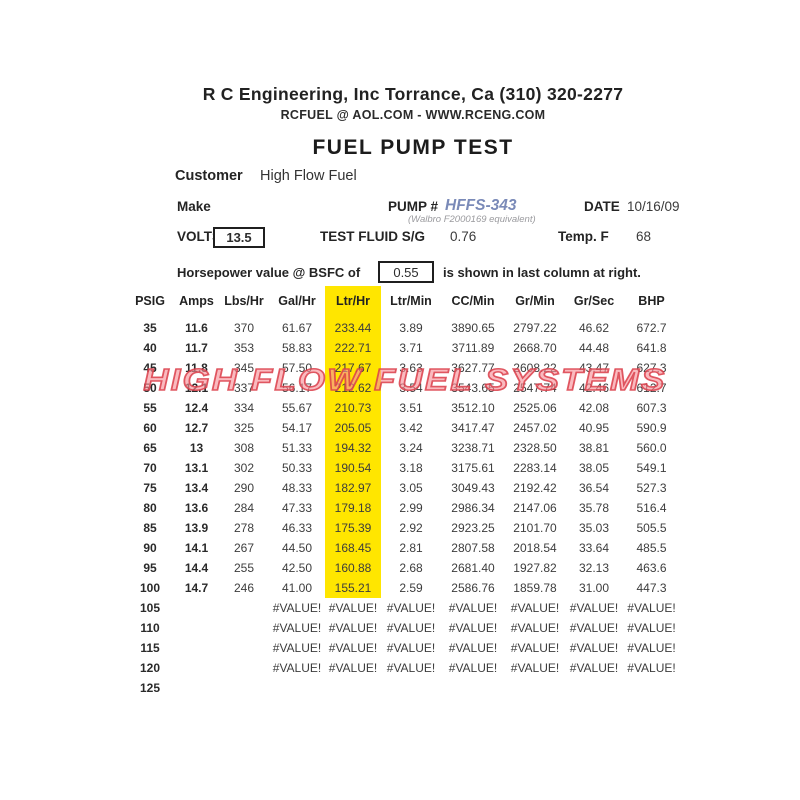 This screenshot has height=800, width=800. What do you see at coordinates (297, 488) in the screenshot?
I see `cell-gal-hr: 48.33` at bounding box center [297, 488].